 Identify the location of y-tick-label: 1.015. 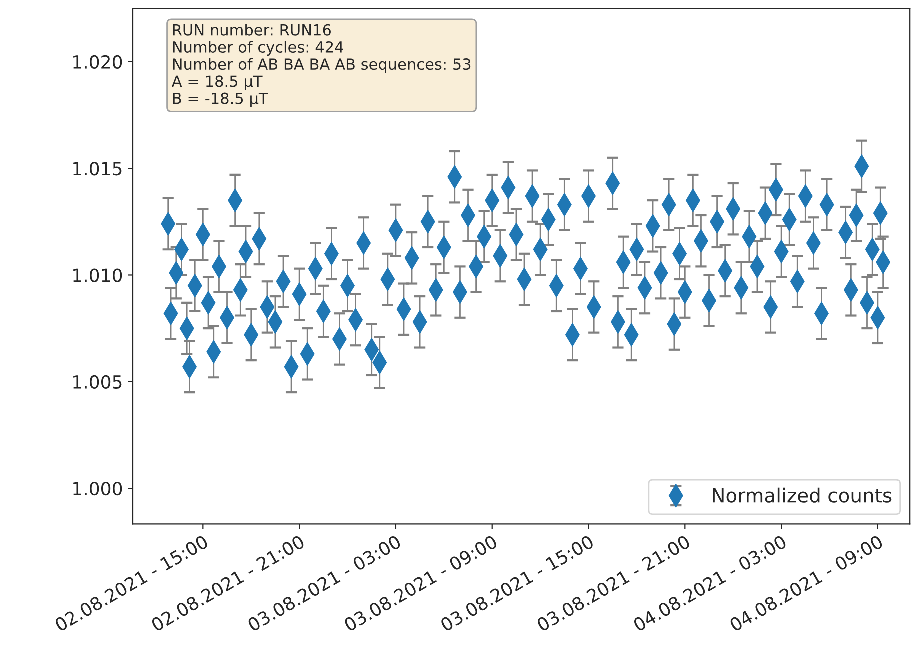
(98, 169).